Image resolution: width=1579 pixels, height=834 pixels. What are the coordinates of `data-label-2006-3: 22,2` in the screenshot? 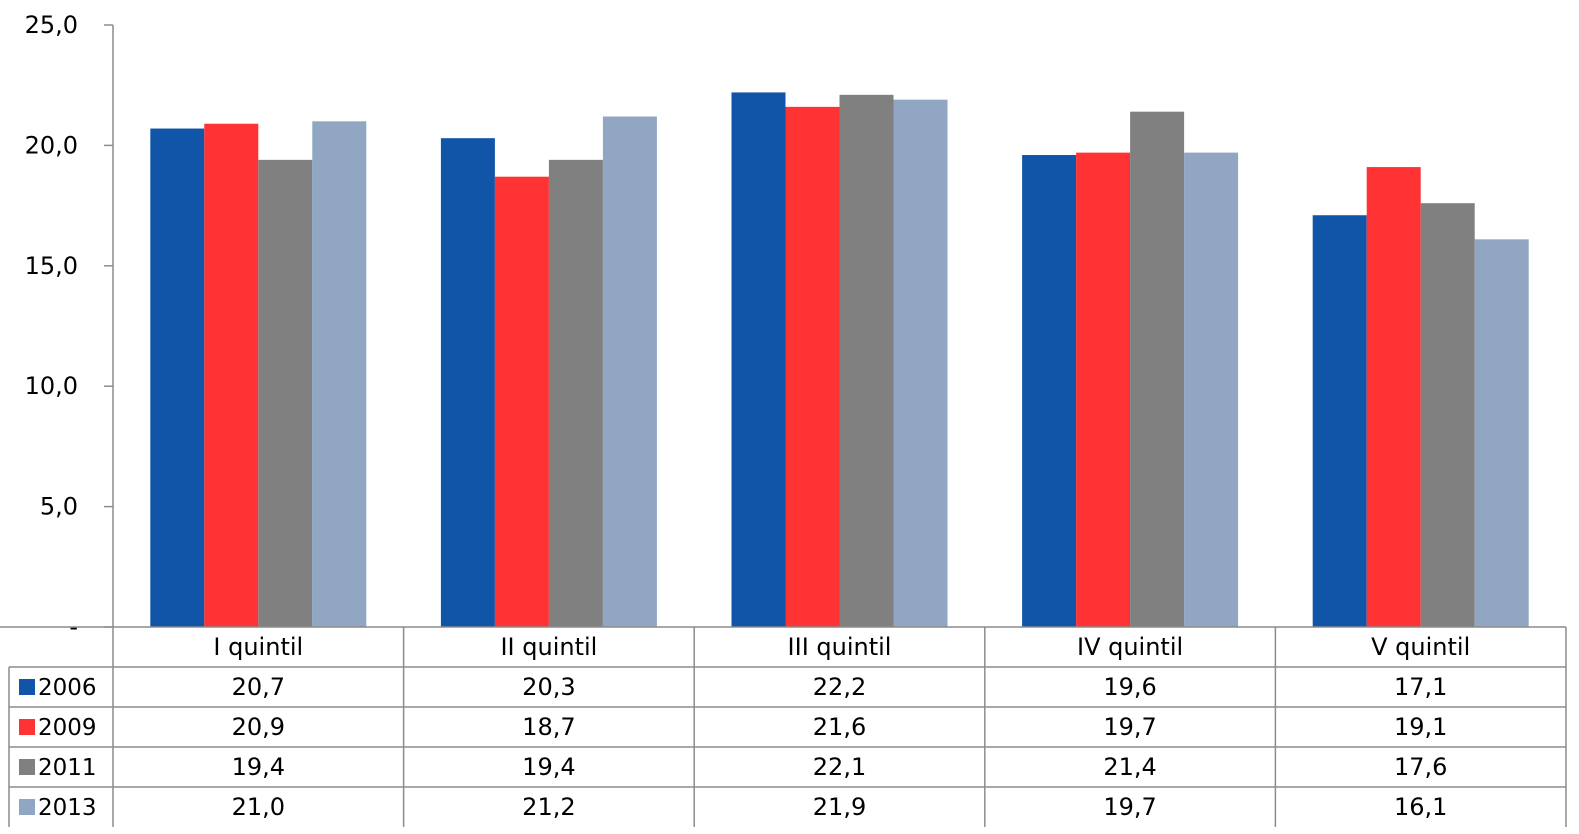 It's located at (839, 687).